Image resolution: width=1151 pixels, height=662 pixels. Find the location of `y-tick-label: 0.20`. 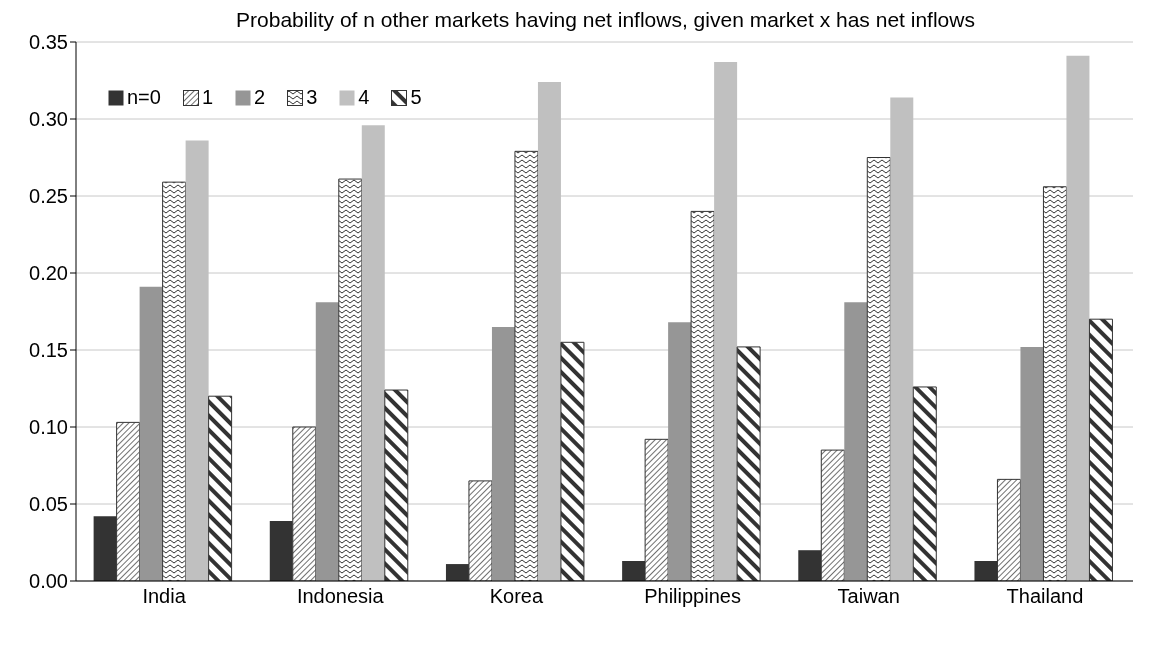

y-tick-label: 0.20 is located at coordinates (48, 273).